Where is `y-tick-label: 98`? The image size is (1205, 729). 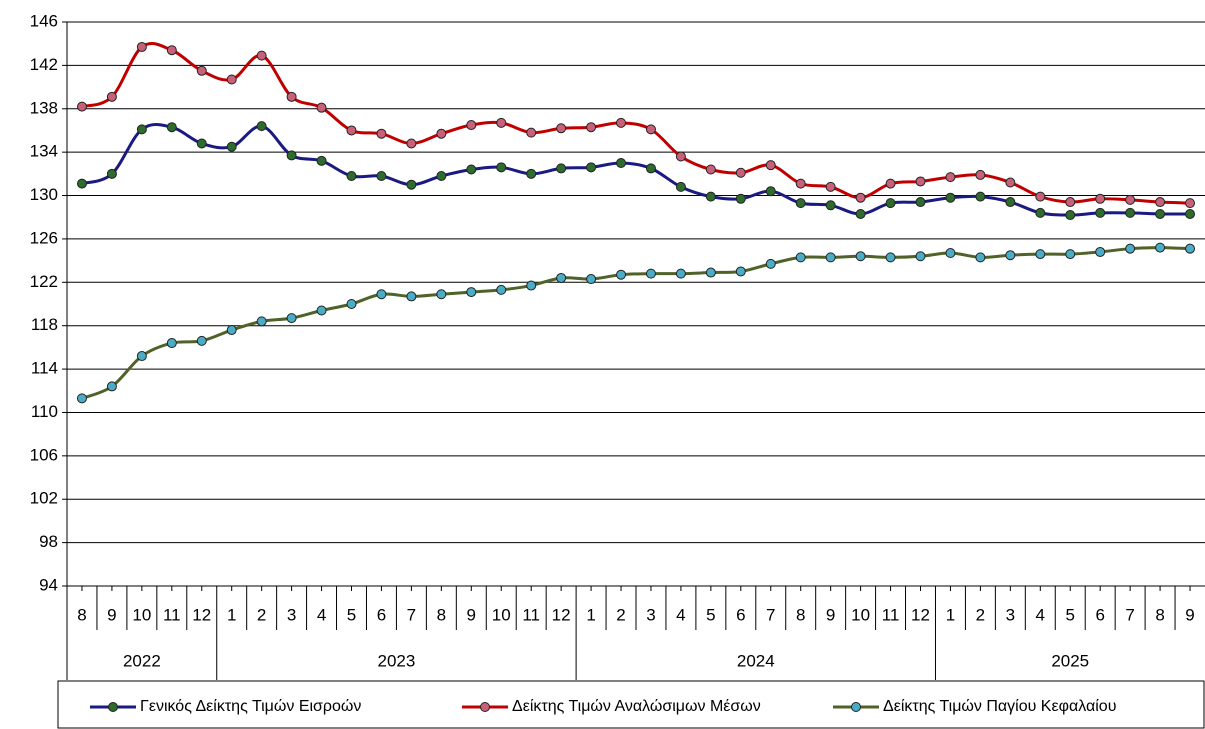 y-tick-label: 98 is located at coordinates (48, 541).